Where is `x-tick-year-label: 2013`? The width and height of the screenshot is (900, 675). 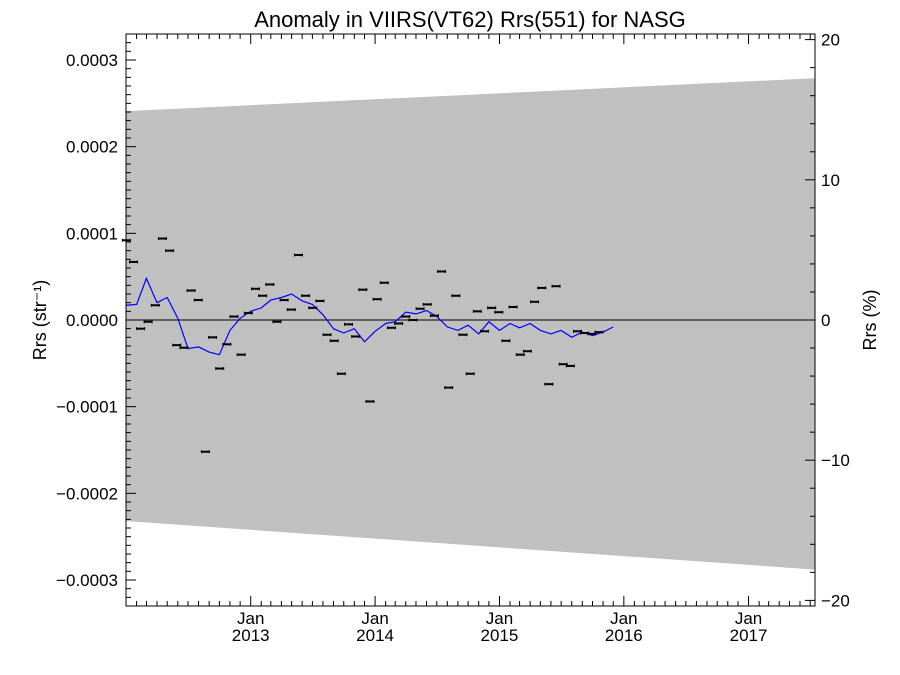
x-tick-year-label: 2013 is located at coordinates (251, 635).